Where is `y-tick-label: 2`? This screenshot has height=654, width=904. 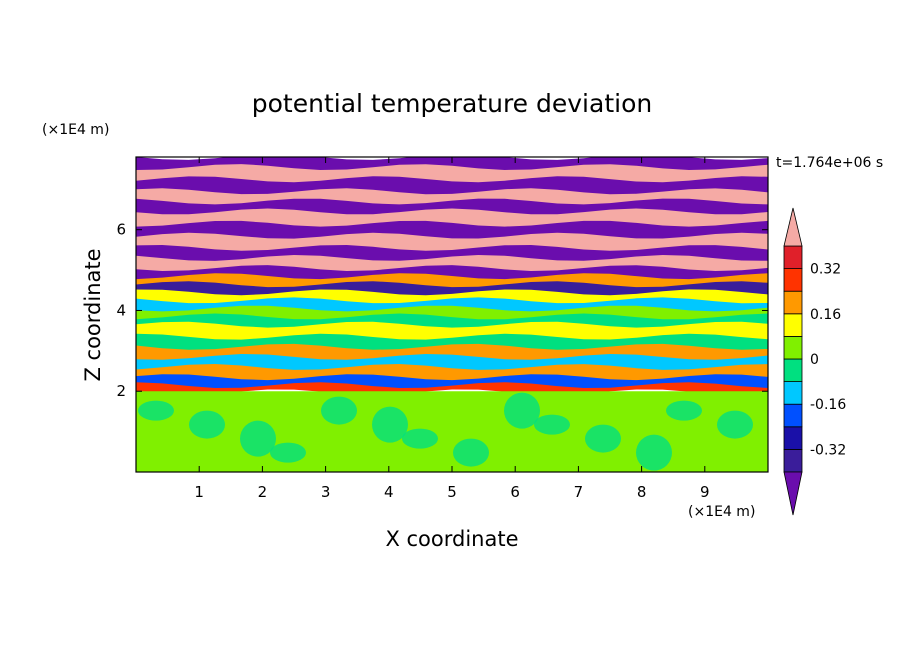
y-tick-label: 2 is located at coordinates (121, 391).